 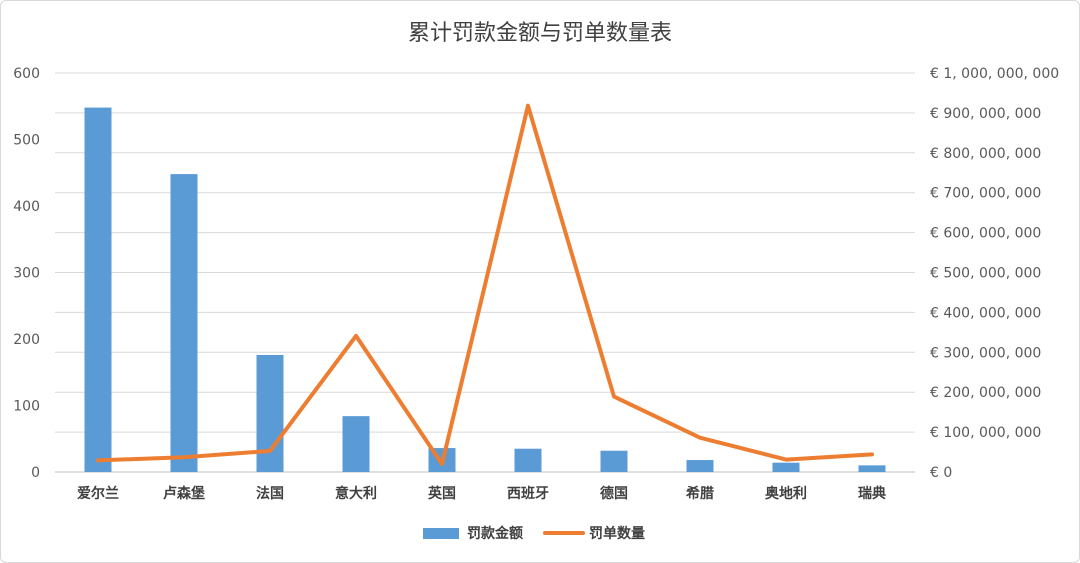 What do you see at coordinates (994, 74) in the screenshot?
I see `right-axis-tick-label: € 1, 000, 000, 000` at bounding box center [994, 74].